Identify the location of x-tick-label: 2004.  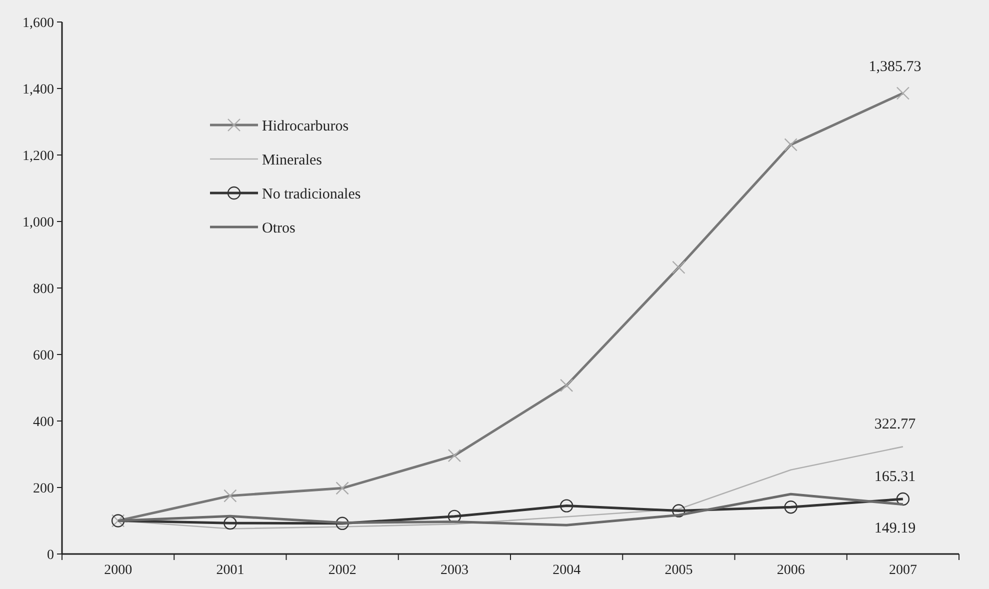
(566, 570).